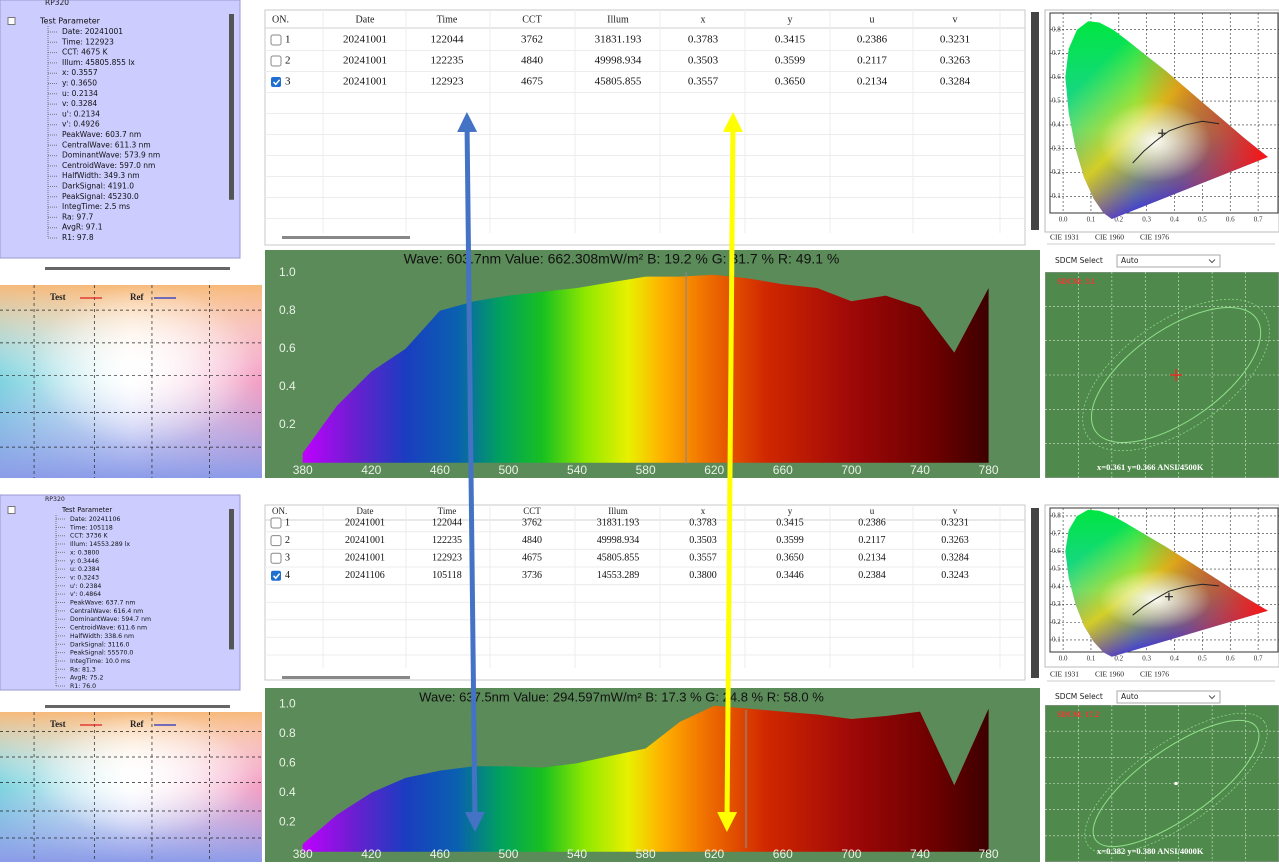  I want to click on vertical-scrollbar, so click(1035, 593).